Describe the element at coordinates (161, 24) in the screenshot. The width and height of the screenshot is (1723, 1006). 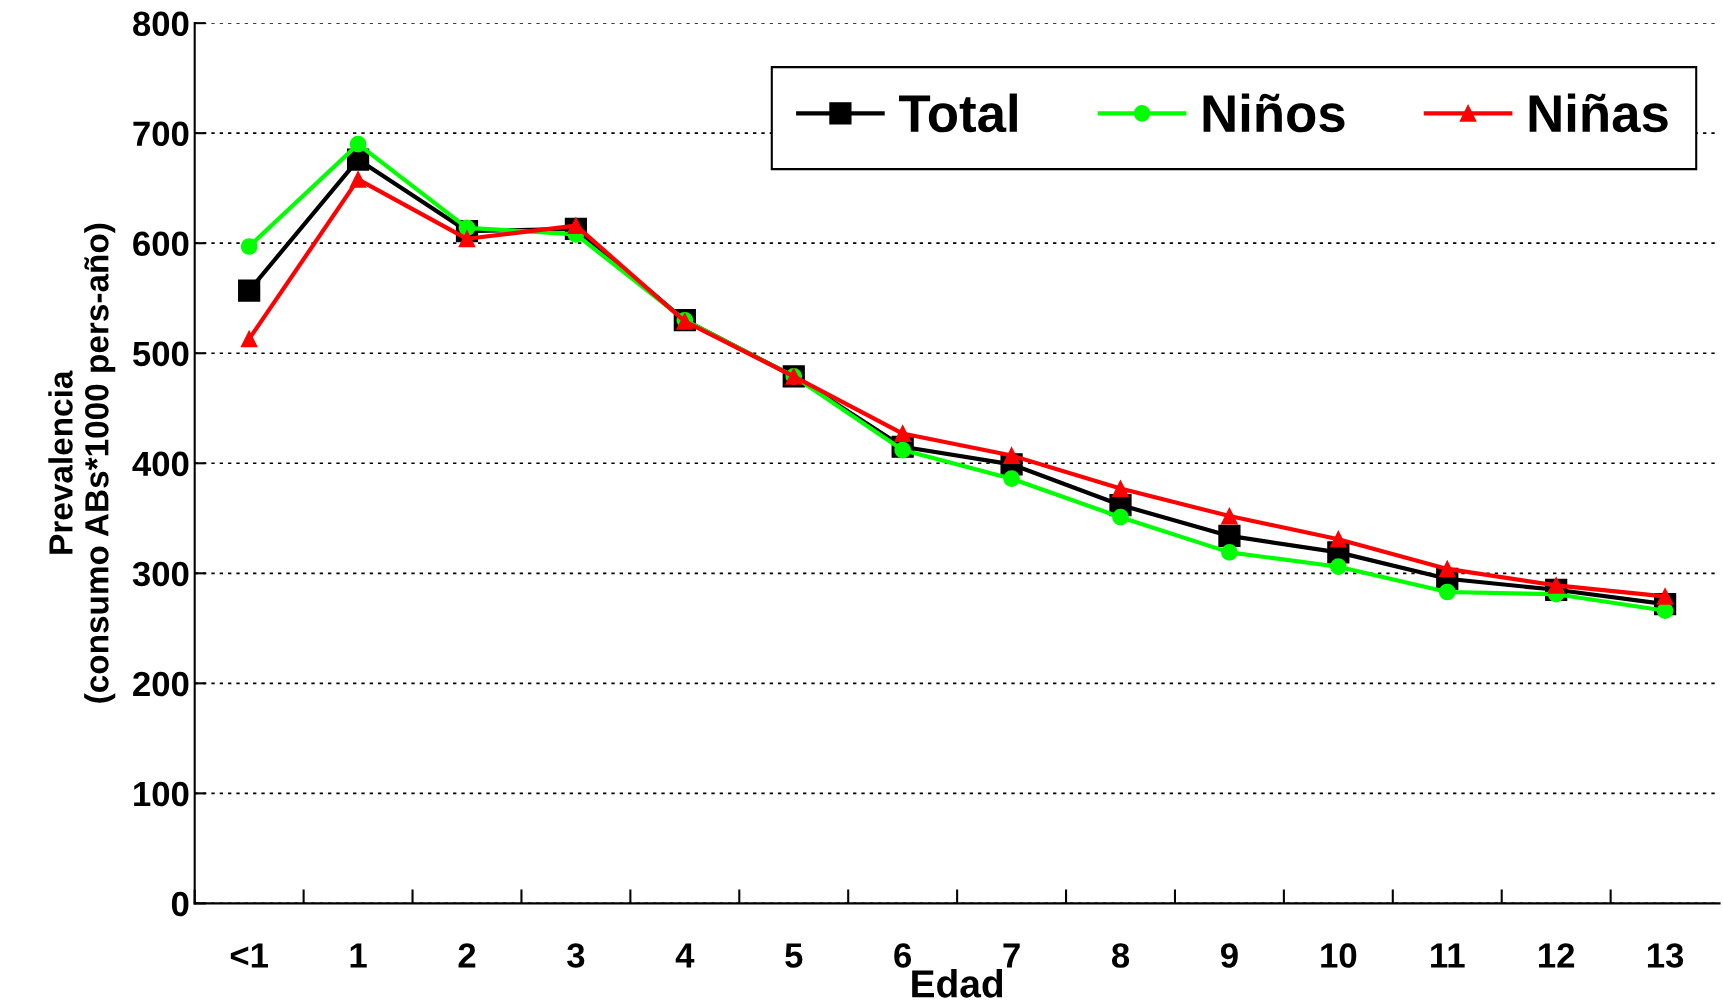
I see `y-tick-label: 800` at that location.